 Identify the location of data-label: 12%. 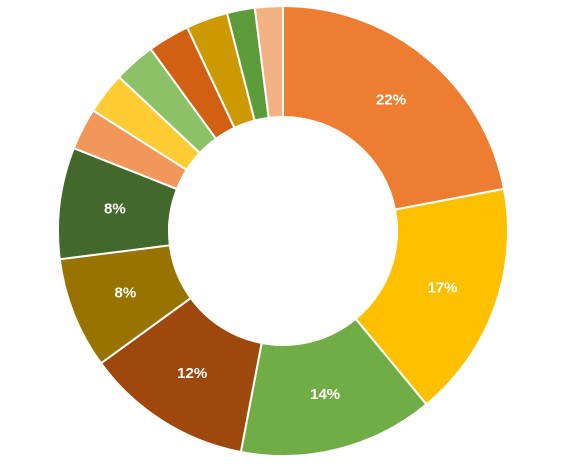
(192, 373).